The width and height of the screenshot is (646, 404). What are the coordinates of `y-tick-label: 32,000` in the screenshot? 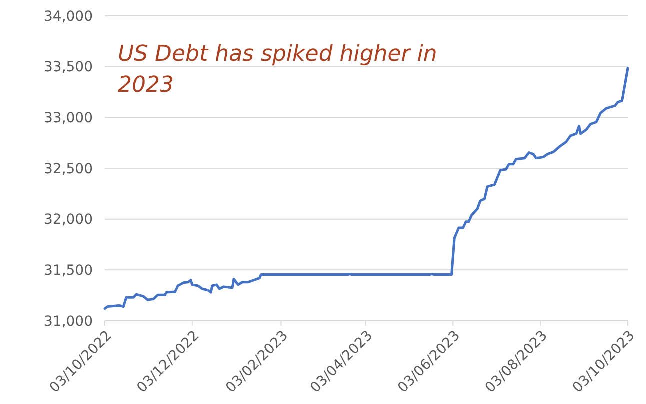 It's located at (68, 220).